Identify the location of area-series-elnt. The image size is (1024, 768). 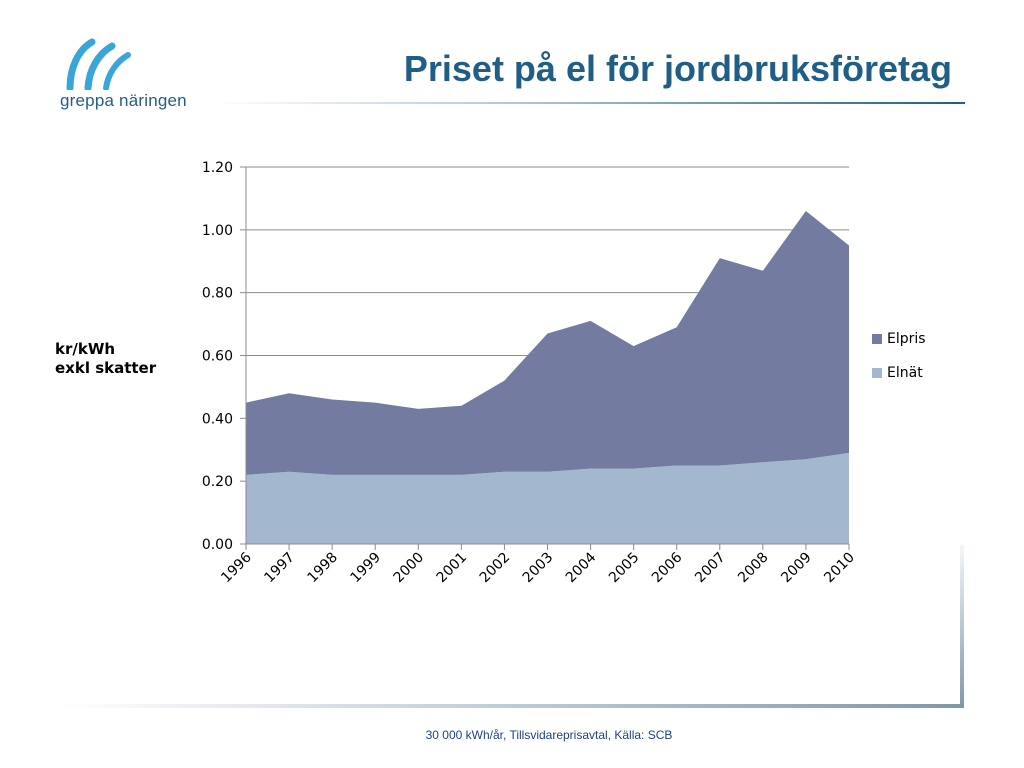
(547, 498).